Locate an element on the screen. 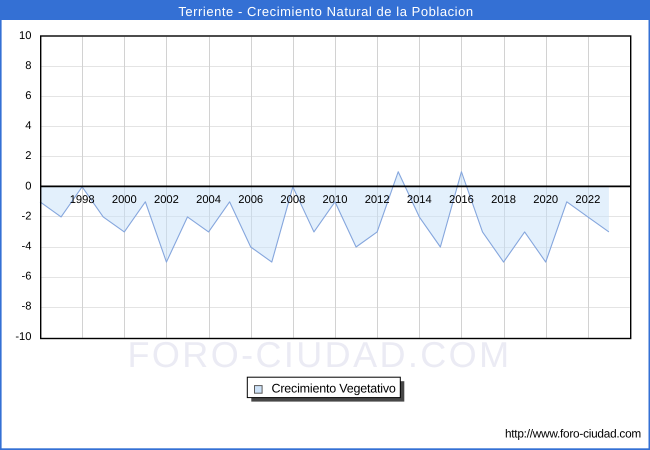  svg-text: -4 is located at coordinates (27, 247).